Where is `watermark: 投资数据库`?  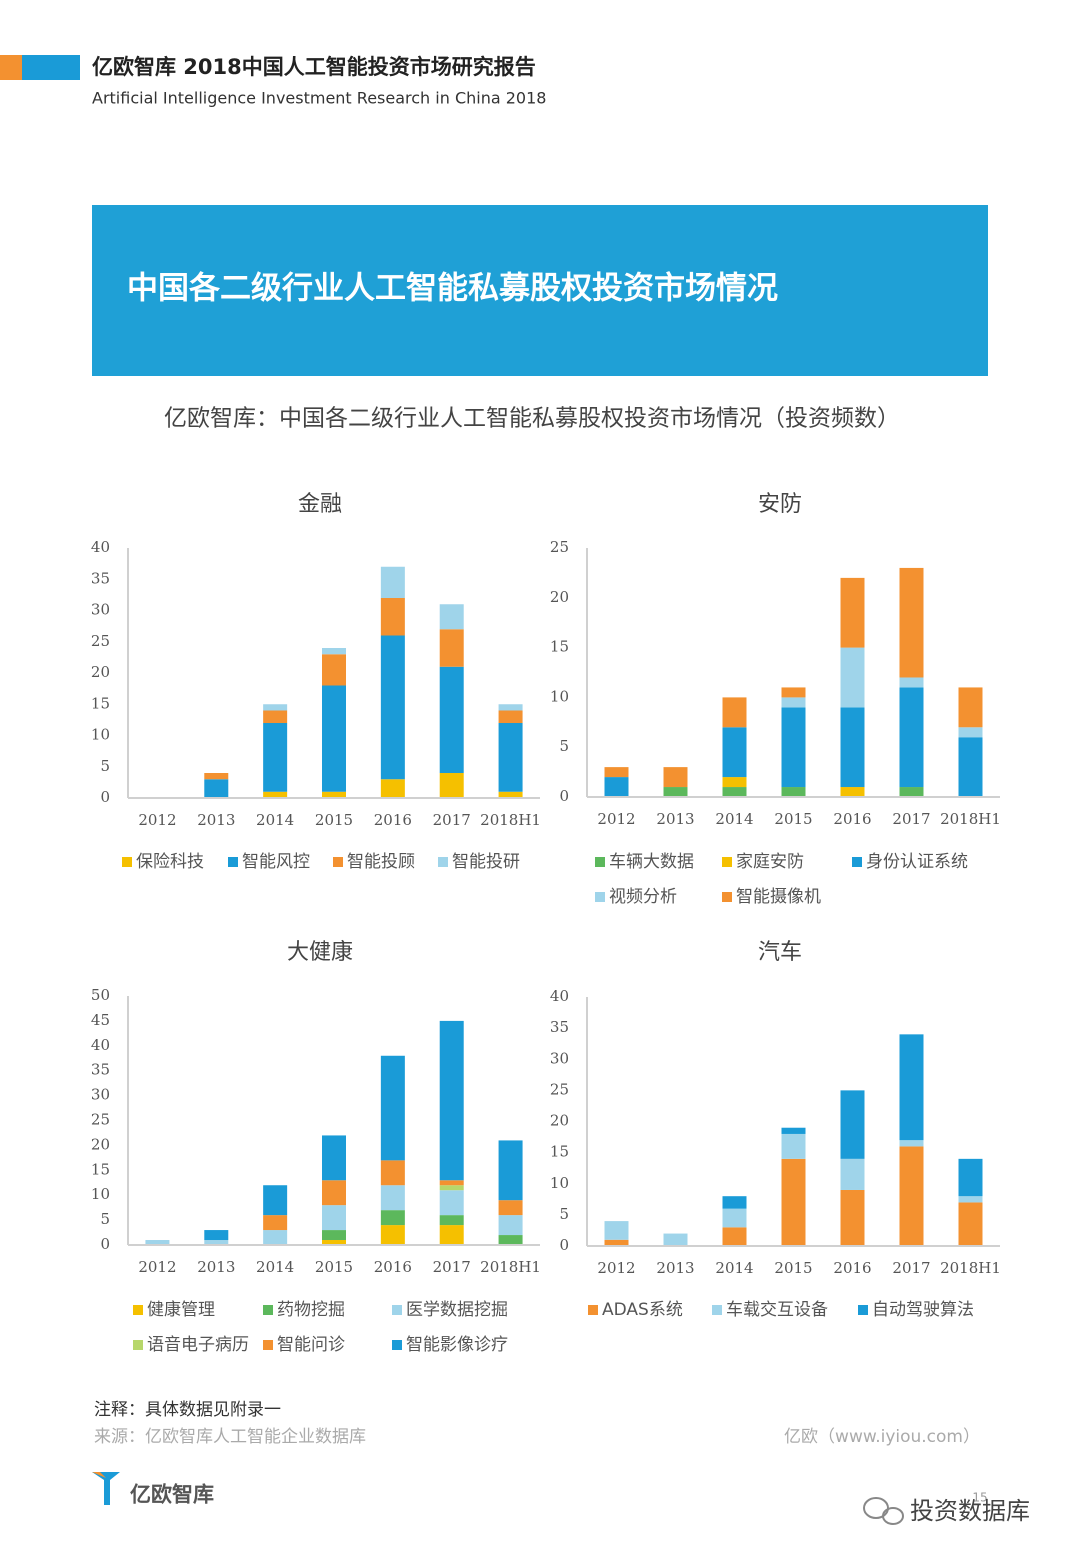
watermark: 投资数据库 is located at coordinates (970, 1511).